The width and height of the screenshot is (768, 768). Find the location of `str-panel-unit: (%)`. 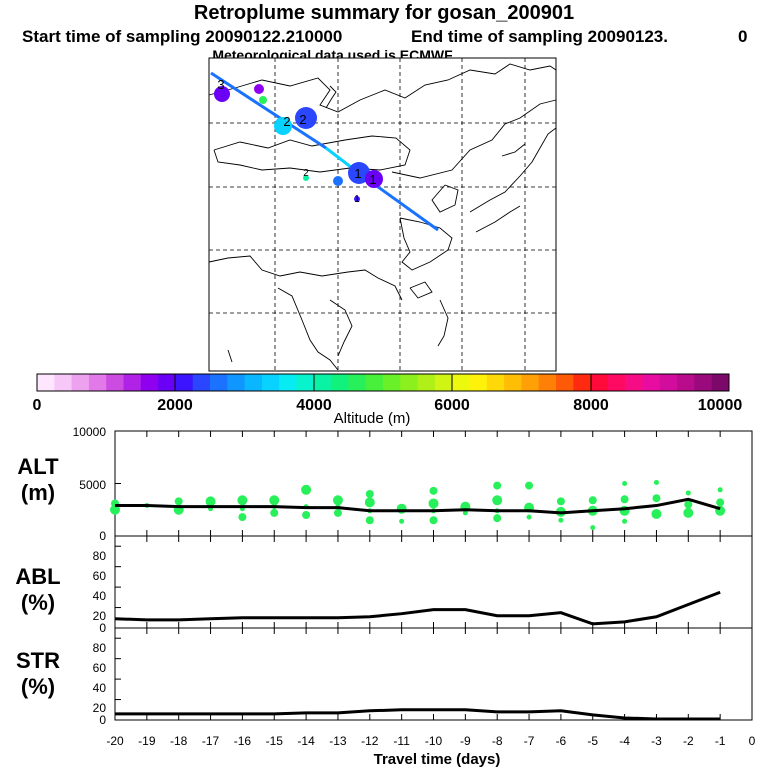

str-panel-unit: (%) is located at coordinates (38, 686).